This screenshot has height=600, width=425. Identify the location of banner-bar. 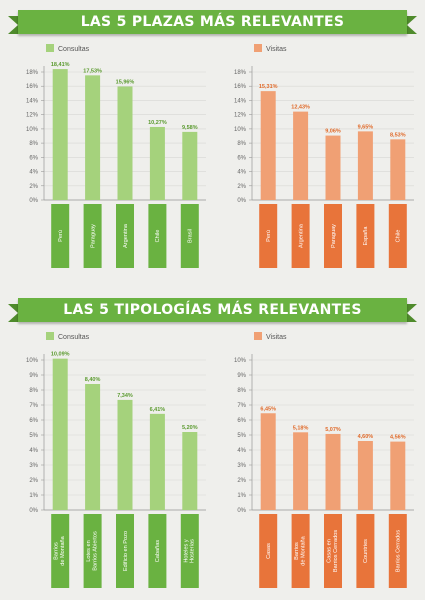
(212, 22).